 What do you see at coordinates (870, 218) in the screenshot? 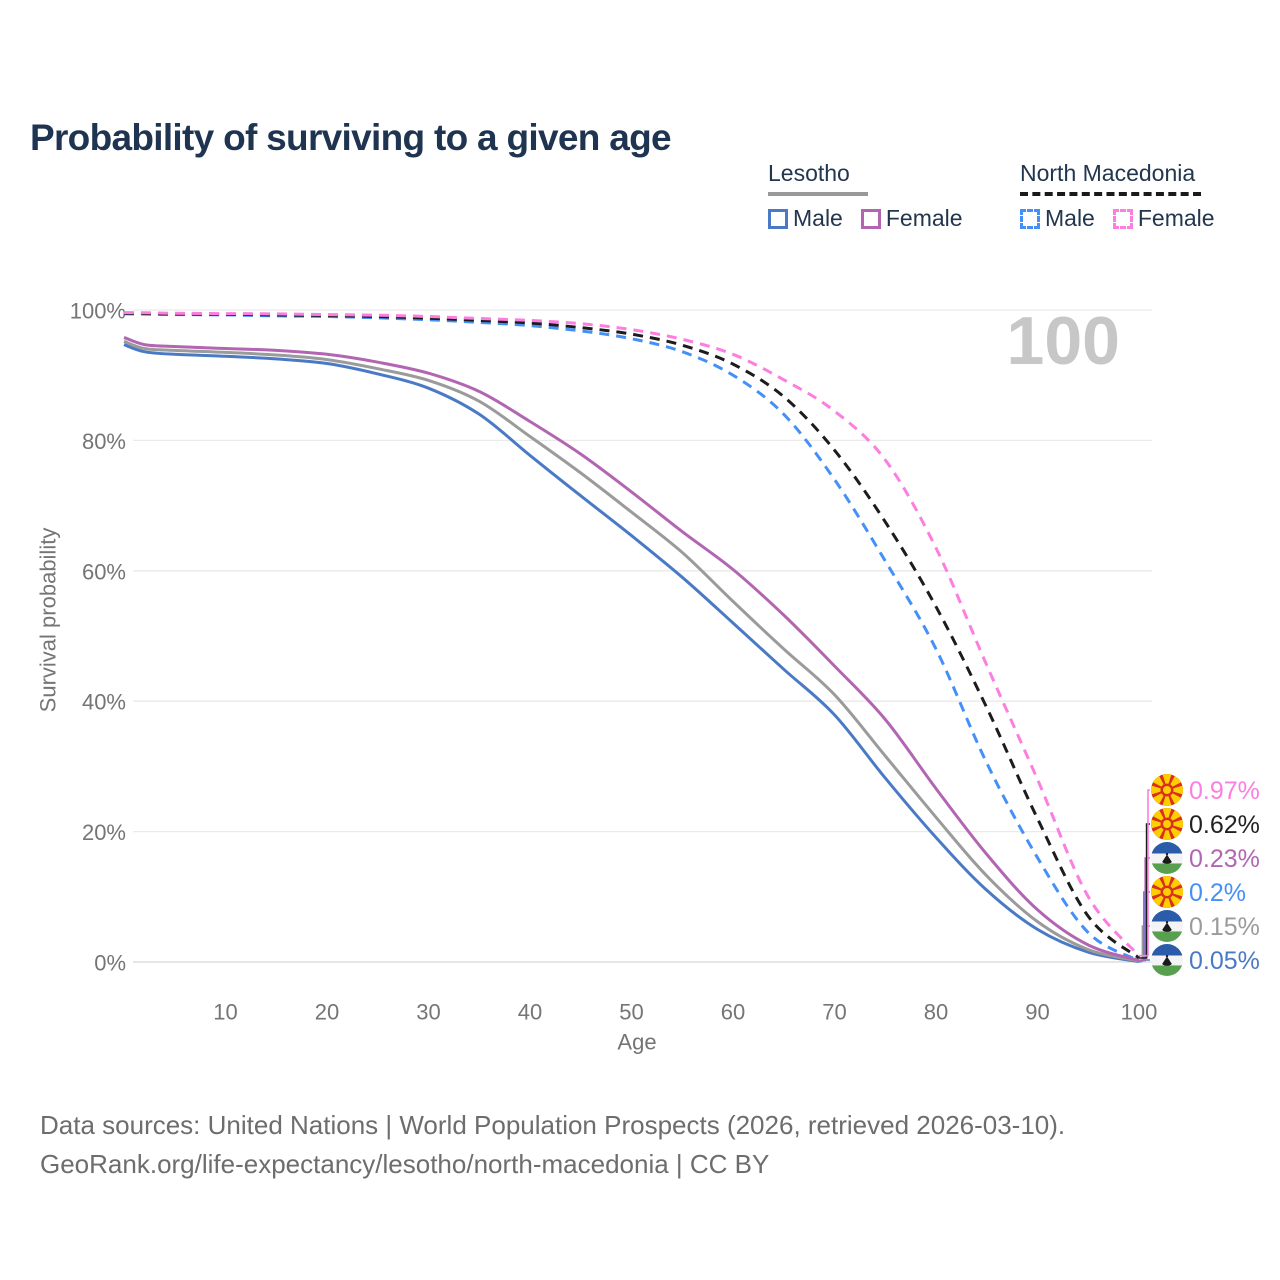
I see `lesotho-female-swatch-icon` at bounding box center [870, 218].